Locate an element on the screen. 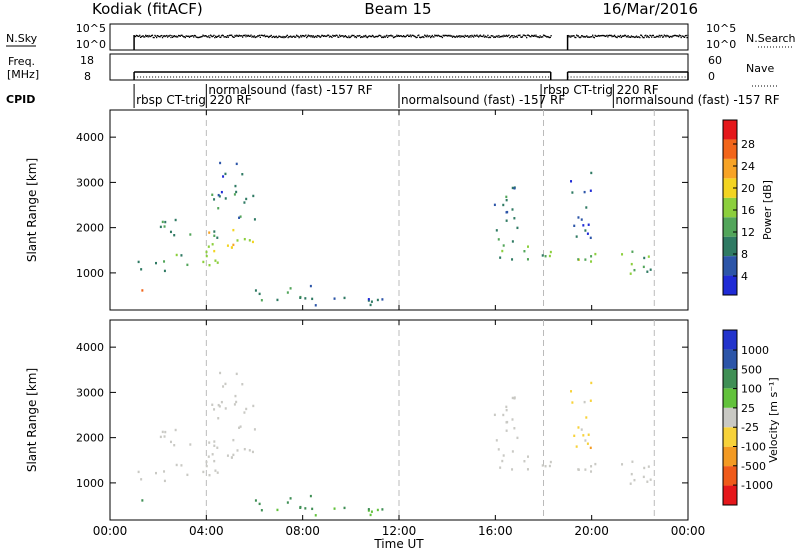 The height and width of the screenshot is (554, 800). y-tick-label: 3000 is located at coordinates (90, 182).